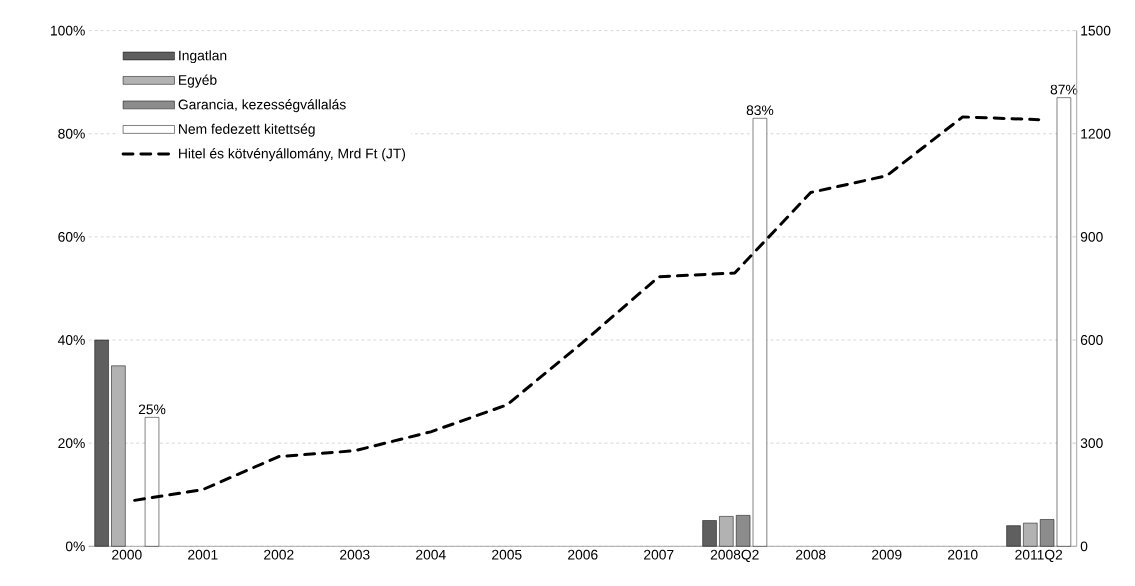 This screenshot has width=1135, height=586. Describe the element at coordinates (583, 554) in the screenshot. I see `x-tick-label: 2006` at that location.